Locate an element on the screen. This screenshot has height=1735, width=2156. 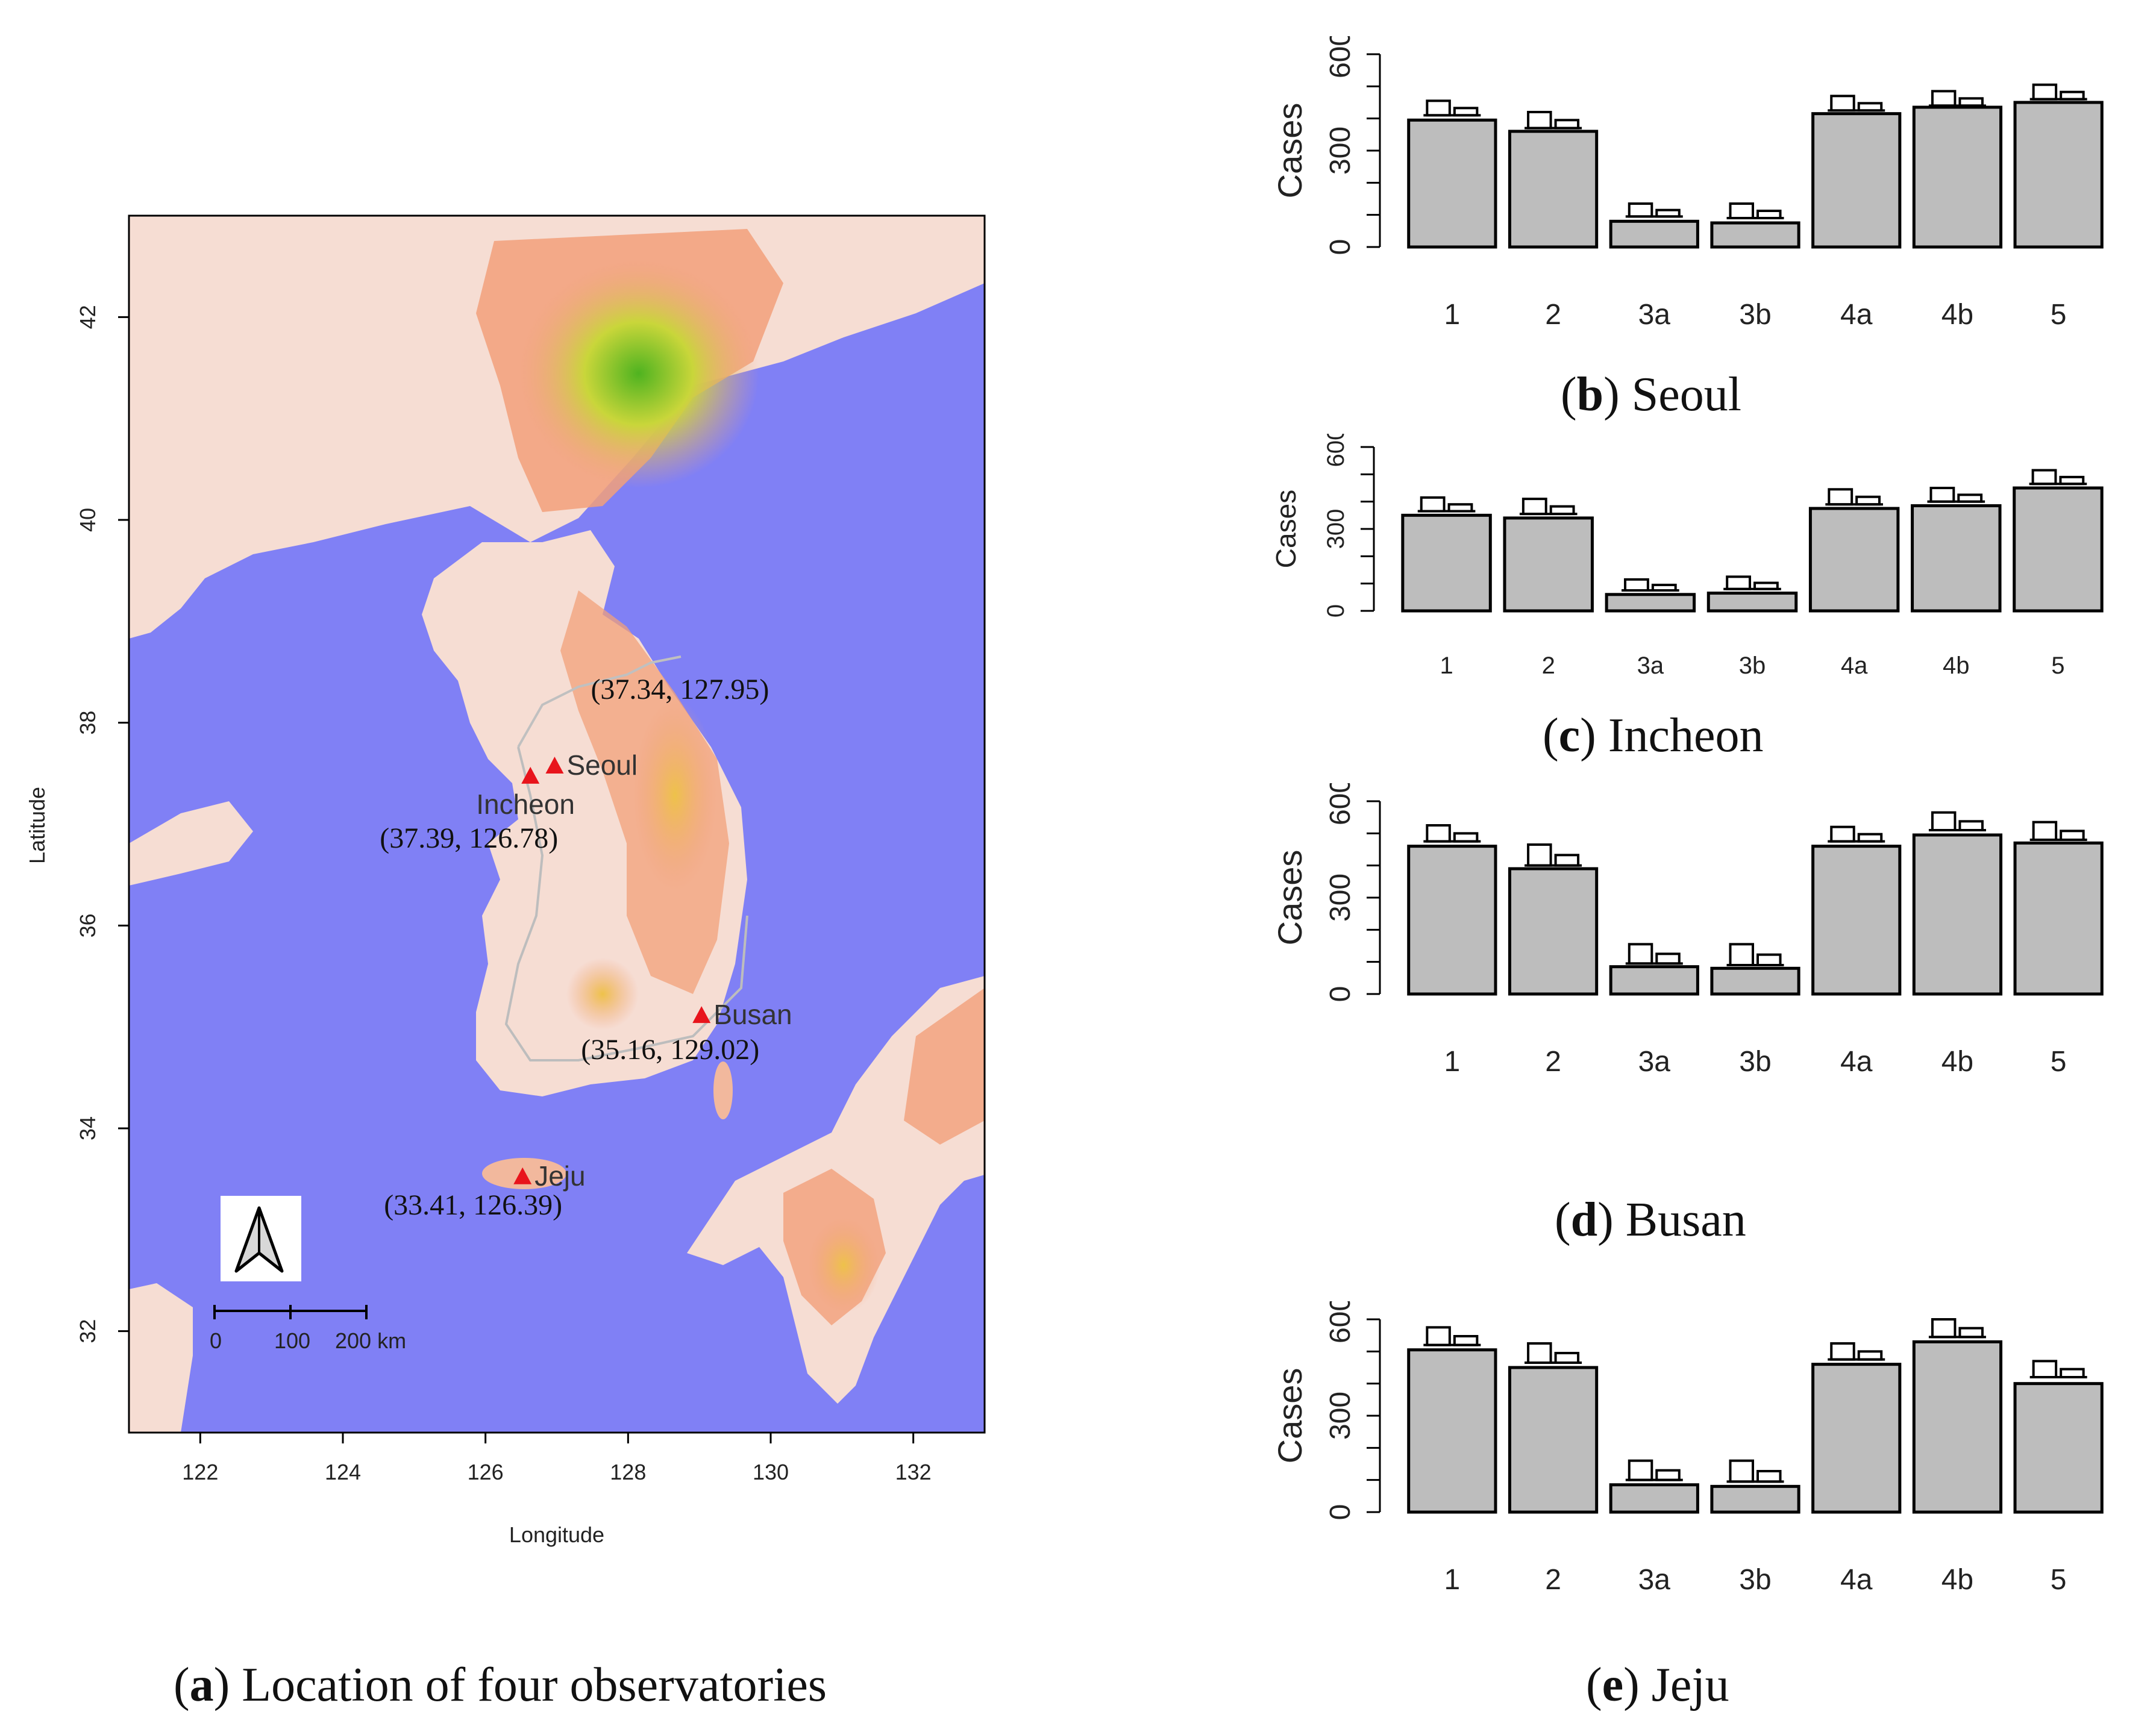
scale-bar: 0 100 200 km is located at coordinates (308, 1329).